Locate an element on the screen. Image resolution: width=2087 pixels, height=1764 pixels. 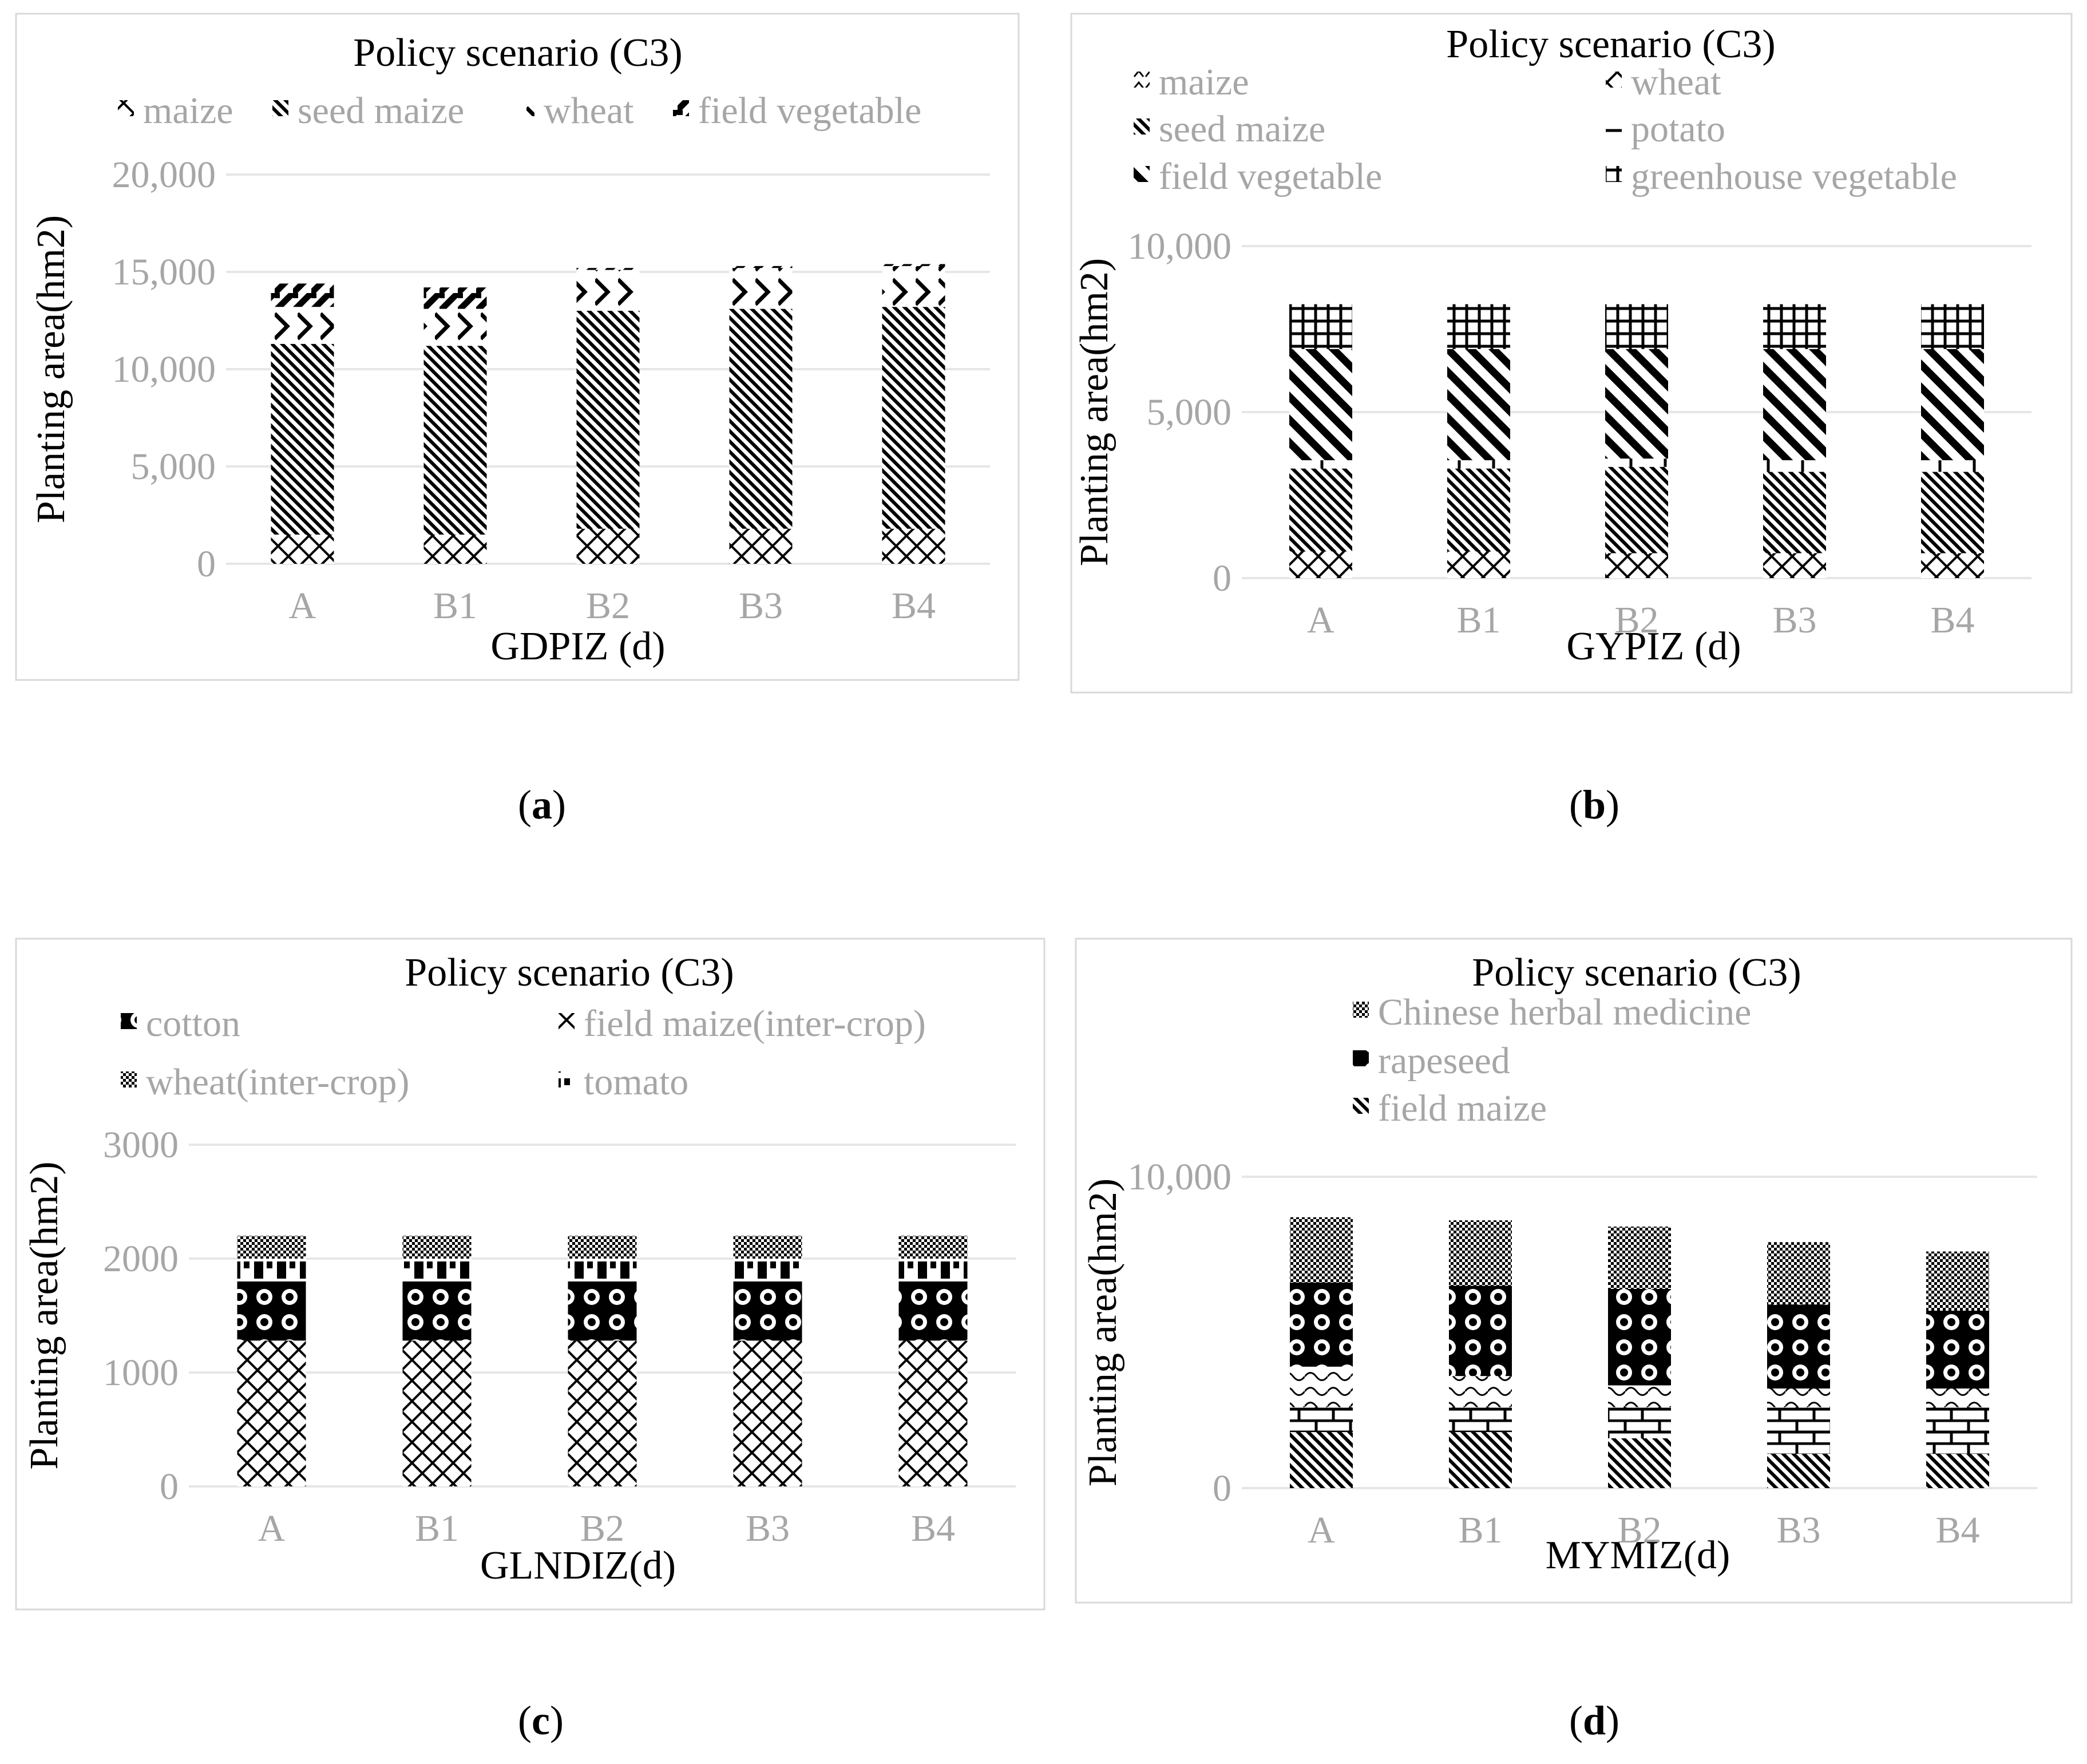
panel-label: (a) is located at coordinates (542, 805).